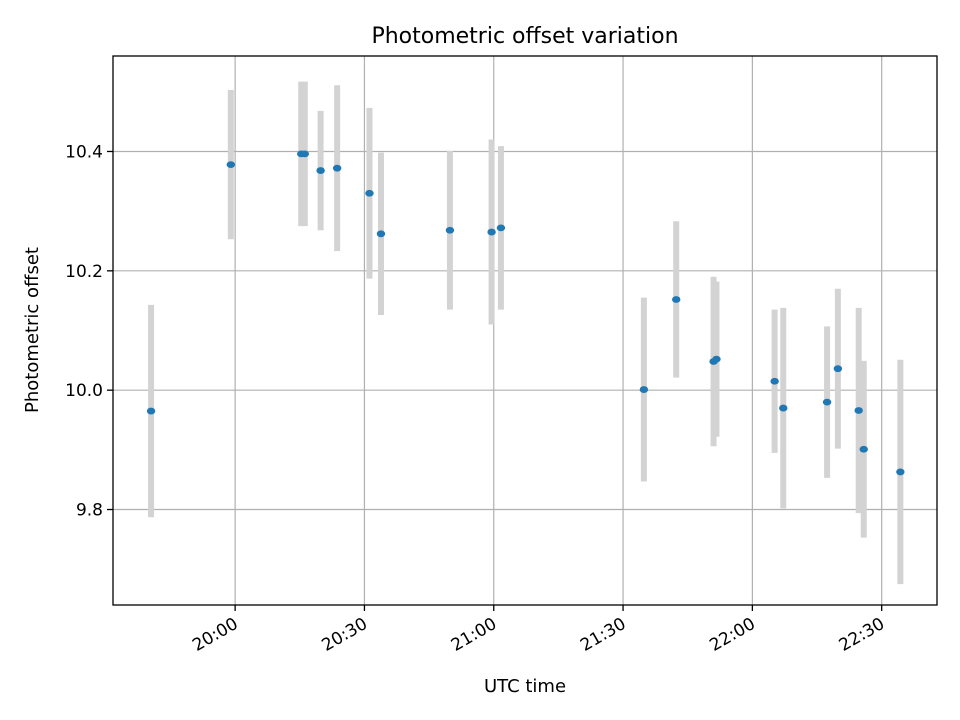 This screenshot has width=960, height=720. Describe the element at coordinates (525, 686) in the screenshot. I see `x-axis-label: UTC time` at that location.